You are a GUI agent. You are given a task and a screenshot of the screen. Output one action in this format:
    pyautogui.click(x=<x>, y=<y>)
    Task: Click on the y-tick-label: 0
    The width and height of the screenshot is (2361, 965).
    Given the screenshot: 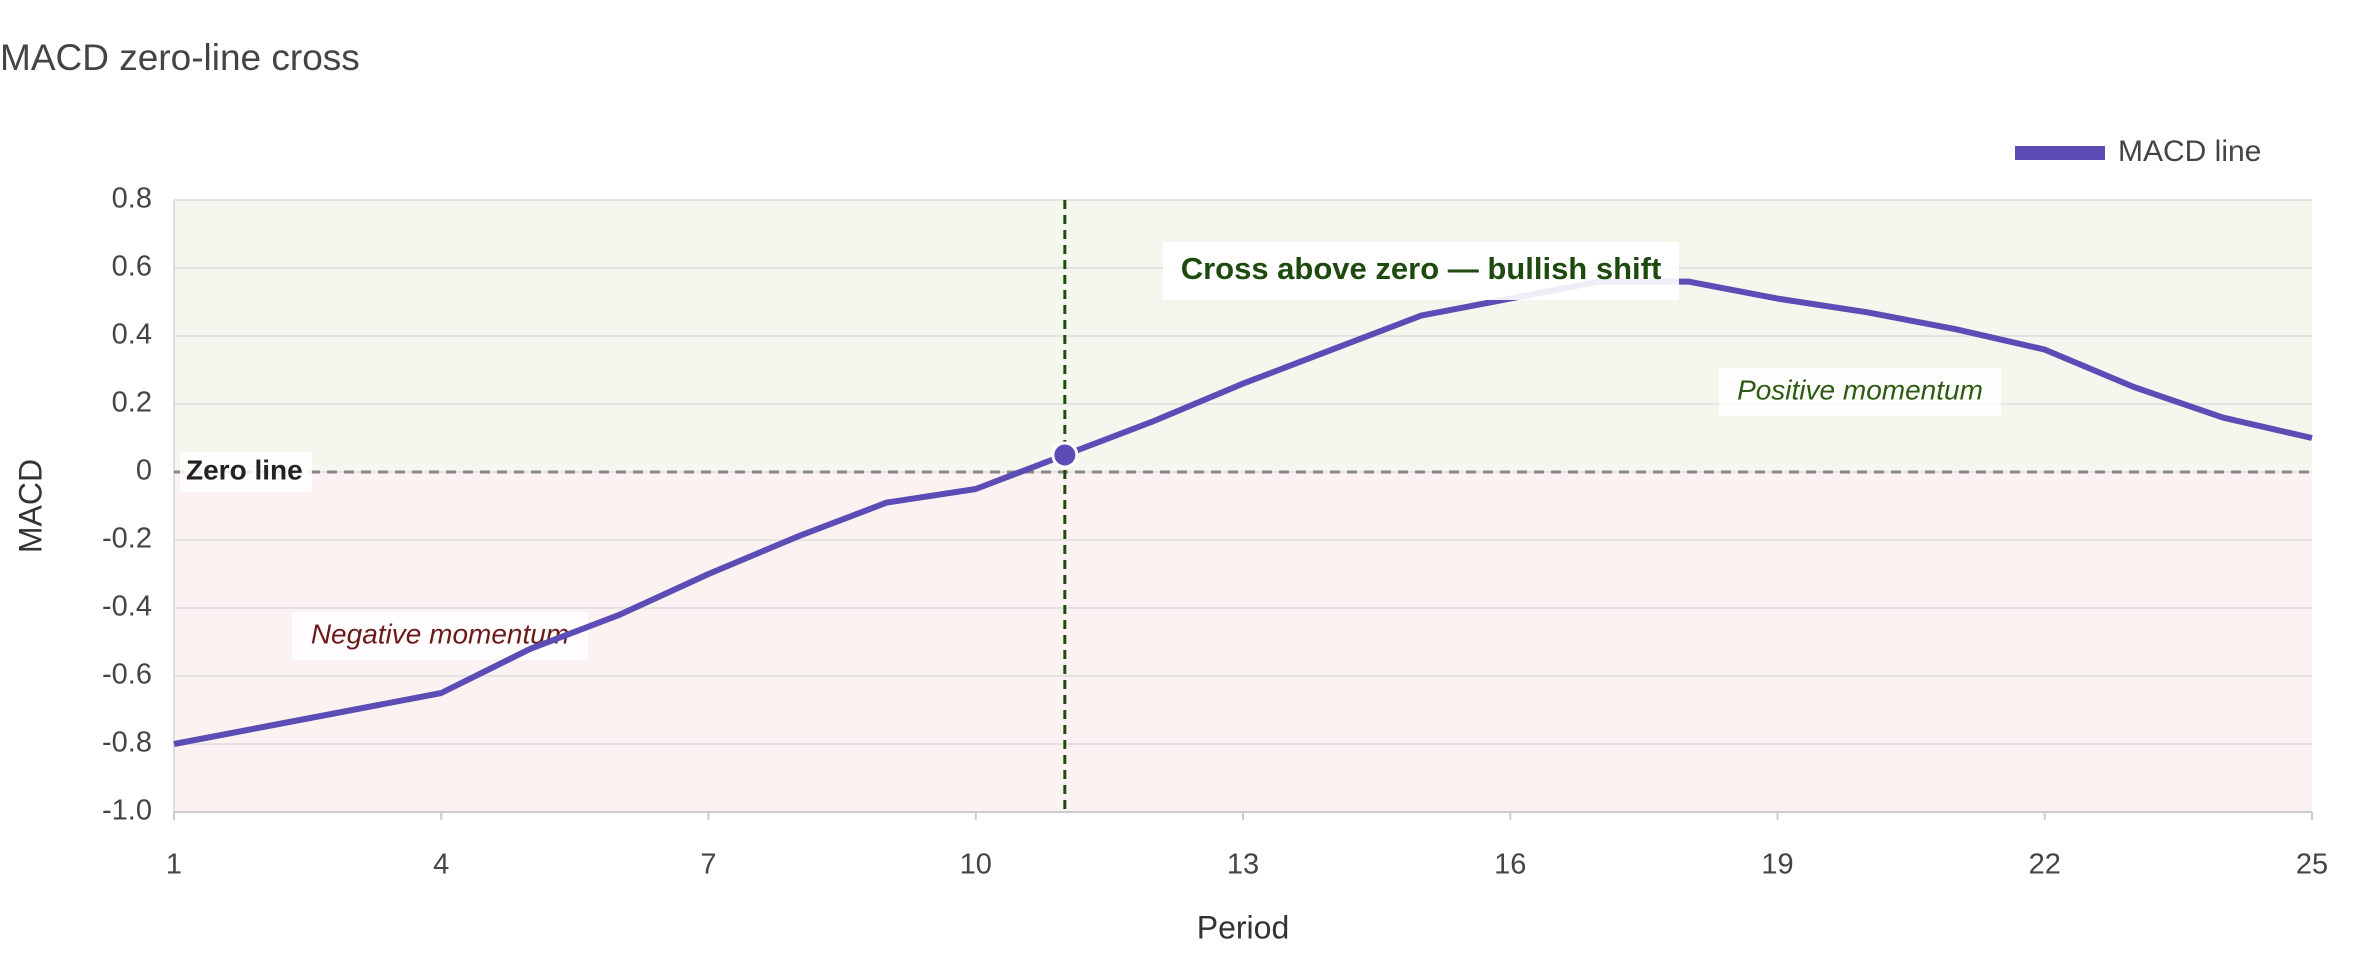 What is the action you would take?
    pyautogui.click(x=144, y=471)
    